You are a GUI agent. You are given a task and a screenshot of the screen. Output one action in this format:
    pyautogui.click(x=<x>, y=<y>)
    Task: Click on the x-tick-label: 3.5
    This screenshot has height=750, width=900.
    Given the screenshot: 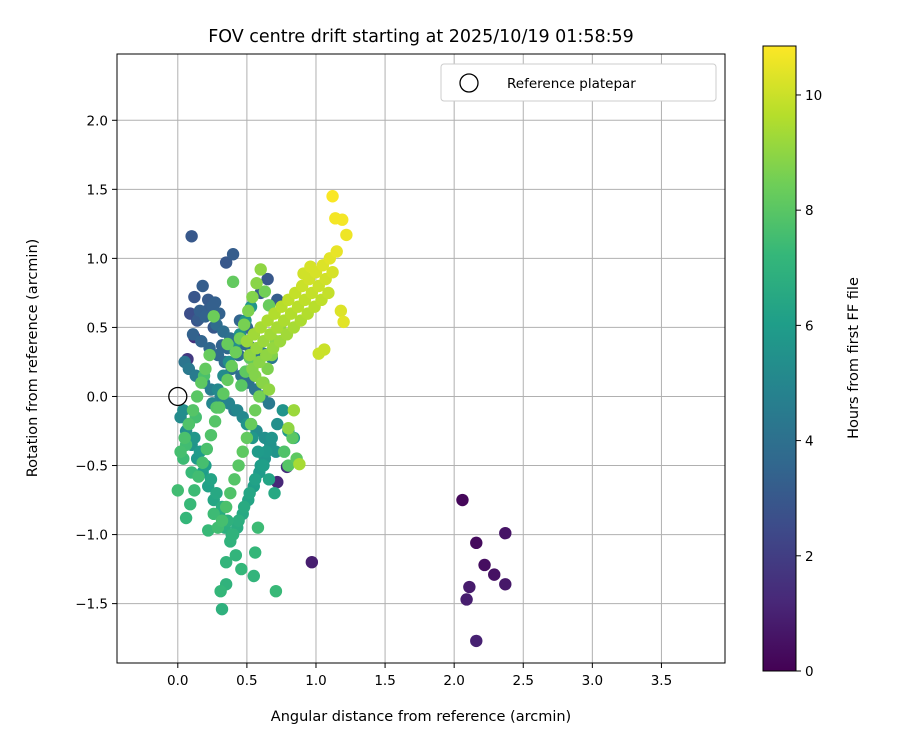 What is the action you would take?
    pyautogui.click(x=661, y=681)
    